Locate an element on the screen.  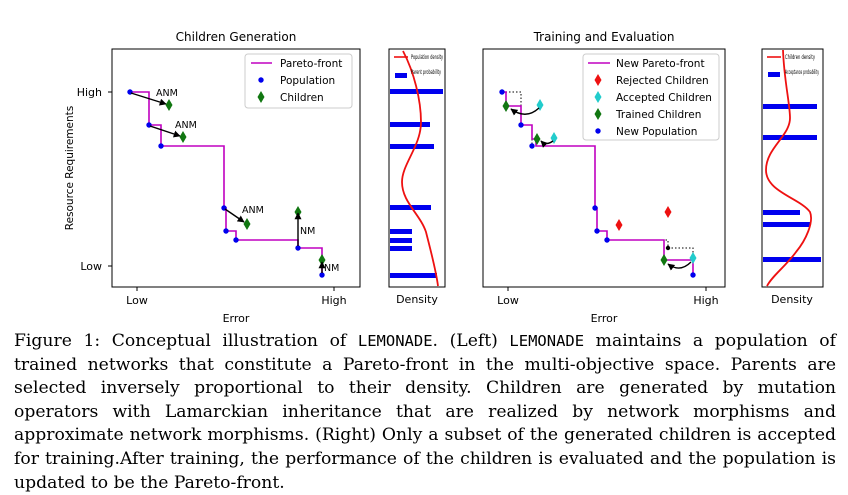
legend-entry: New Pareto-front is located at coordinates (660, 64).